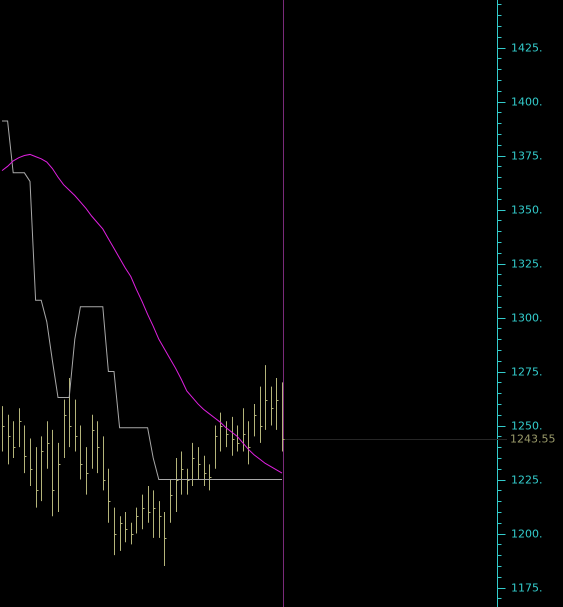 The image size is (563, 607). What do you see at coordinates (527, 588) in the screenshot?
I see `y-tick-label: 1175.` at bounding box center [527, 588].